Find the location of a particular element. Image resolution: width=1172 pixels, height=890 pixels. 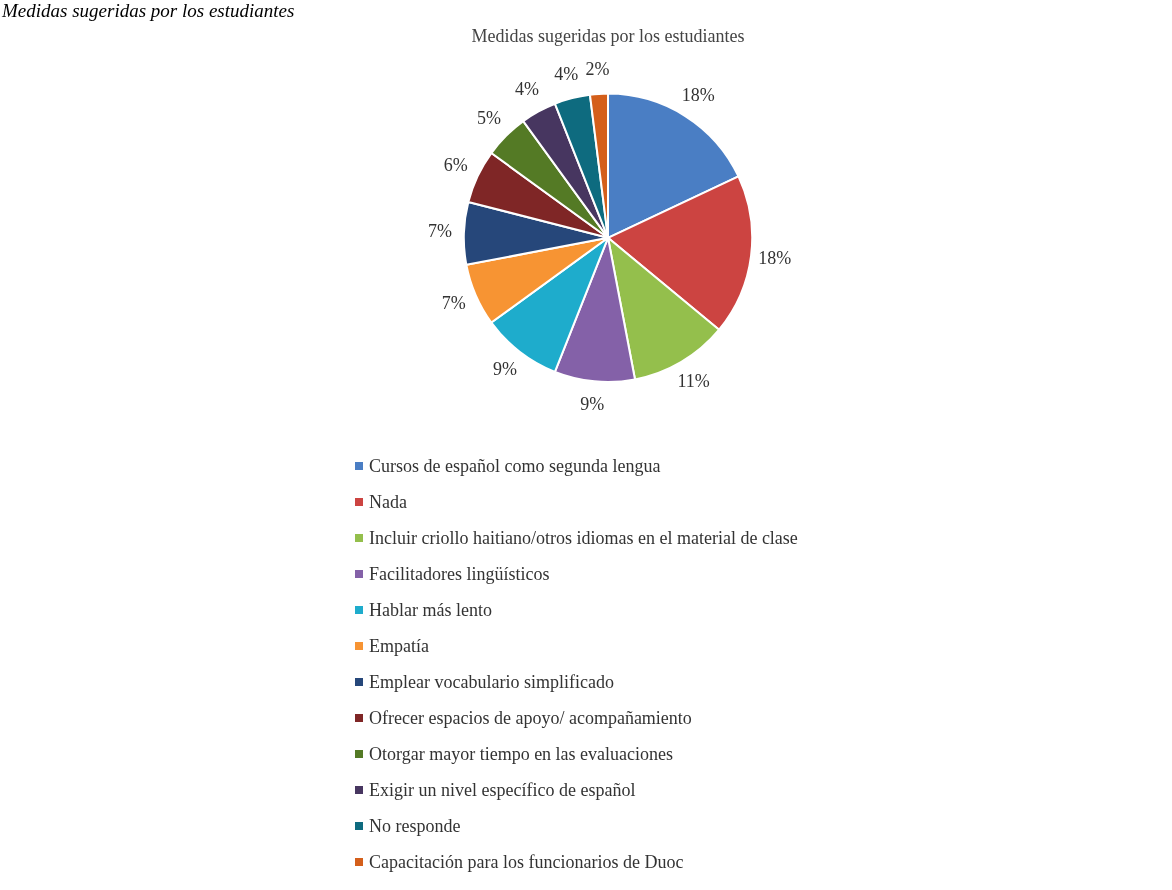

data-label: 6% is located at coordinates (455, 164).